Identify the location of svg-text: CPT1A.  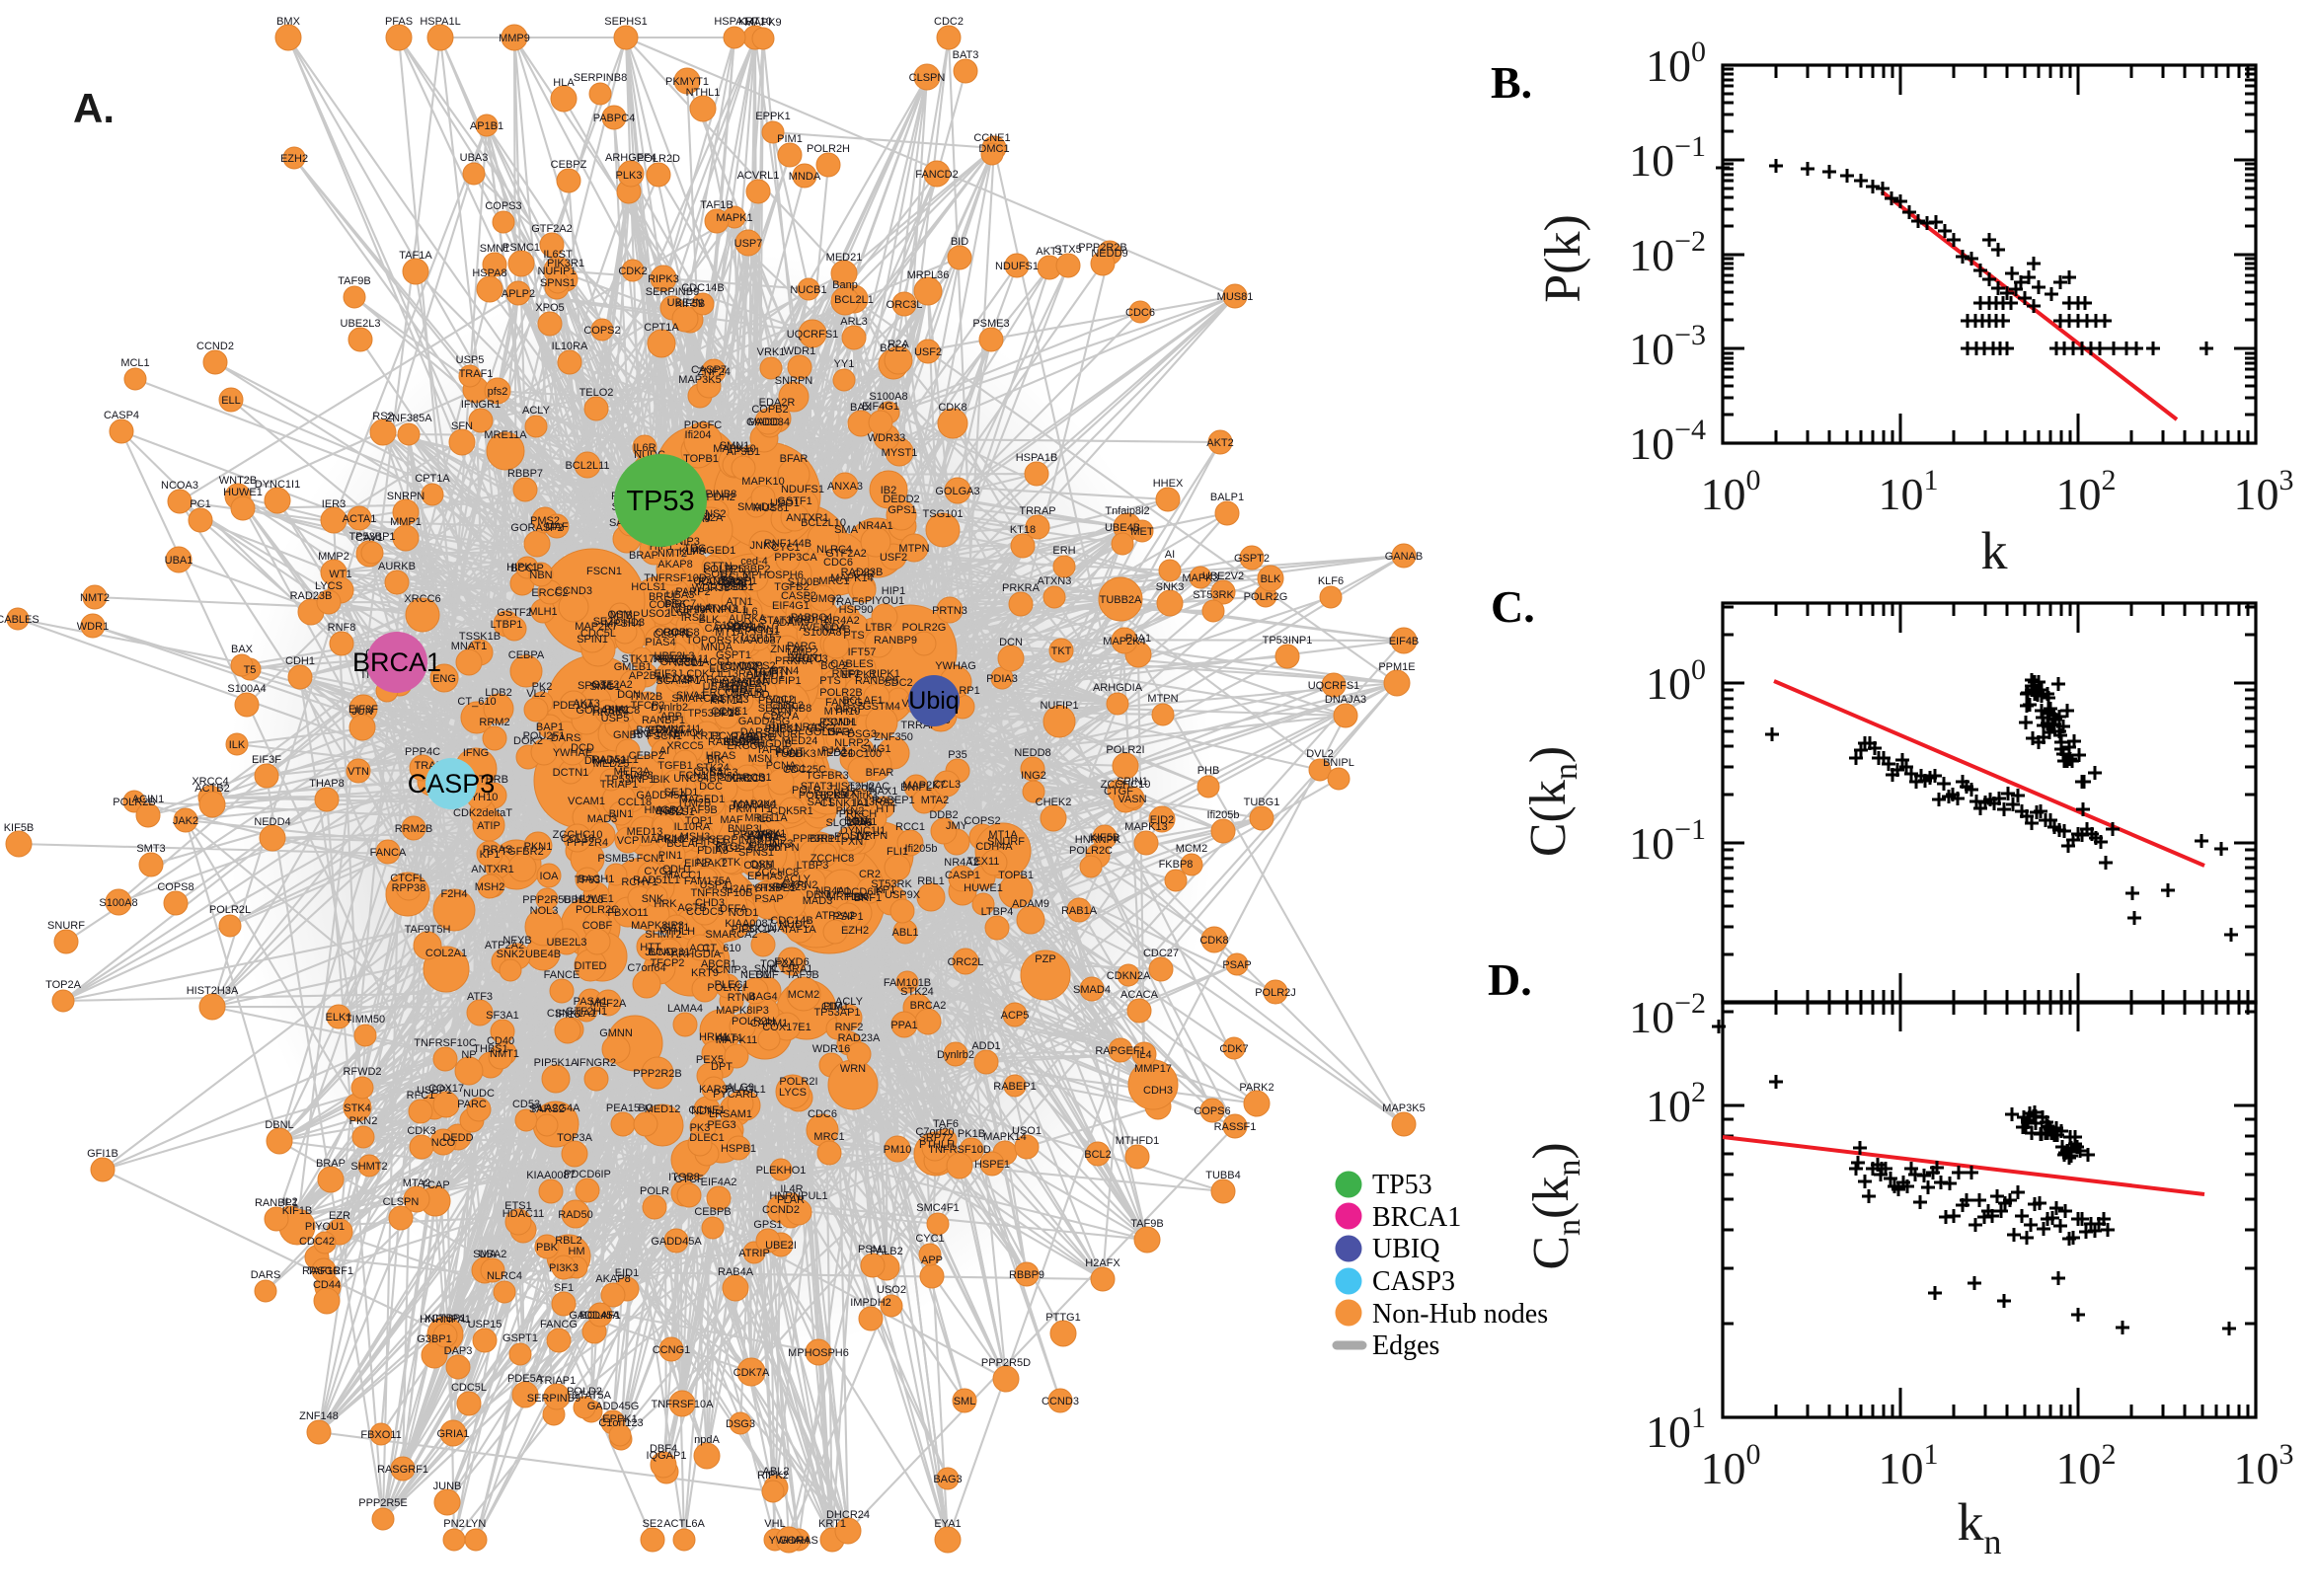
(661, 328).